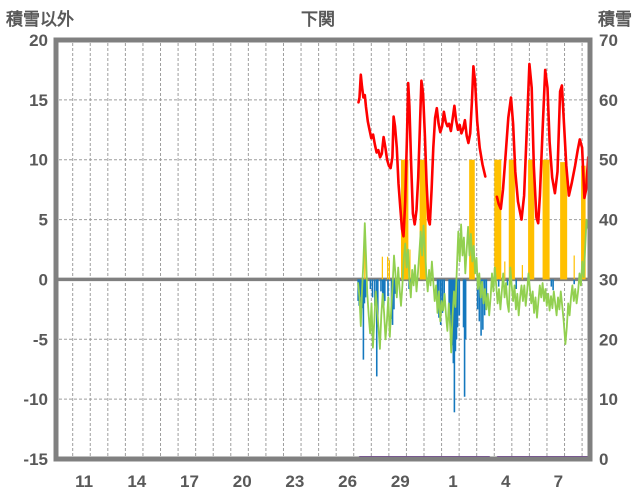 The height and width of the screenshot is (501, 636). I want to click on right-tick-label: 0, so click(603, 459).